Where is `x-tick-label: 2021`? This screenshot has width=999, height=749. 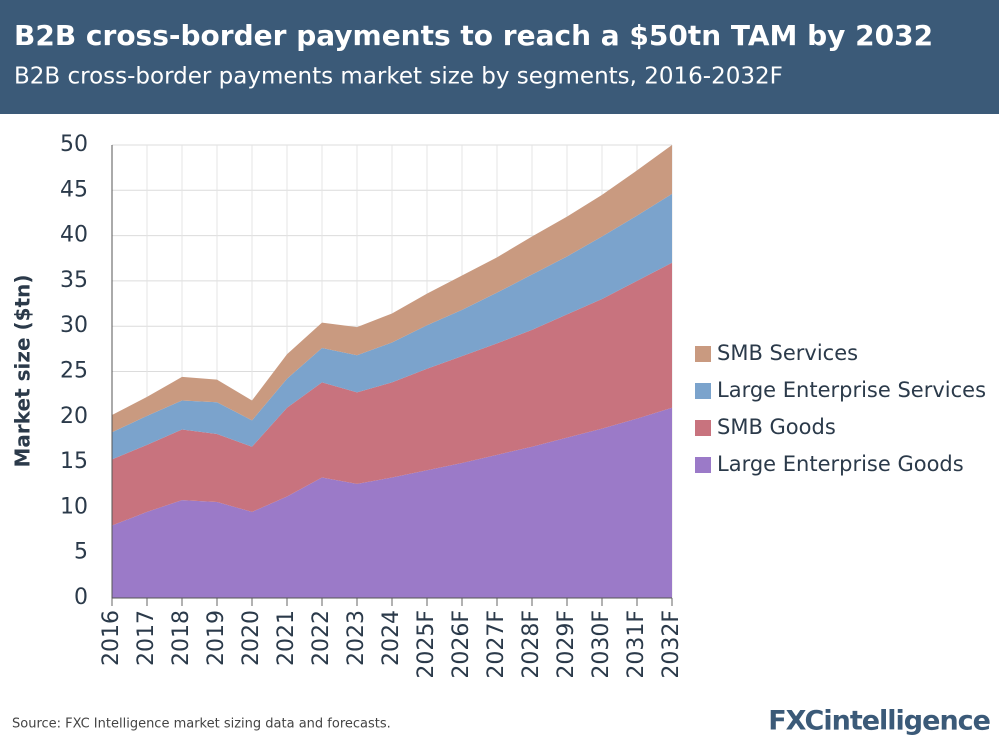
x-tick-label: 2021 is located at coordinates (286, 638).